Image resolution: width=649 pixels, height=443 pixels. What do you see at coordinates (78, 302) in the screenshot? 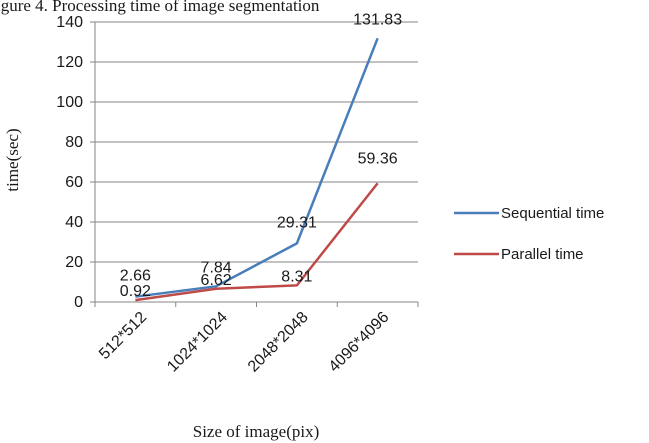
I see `y-tick-label: 0` at bounding box center [78, 302].